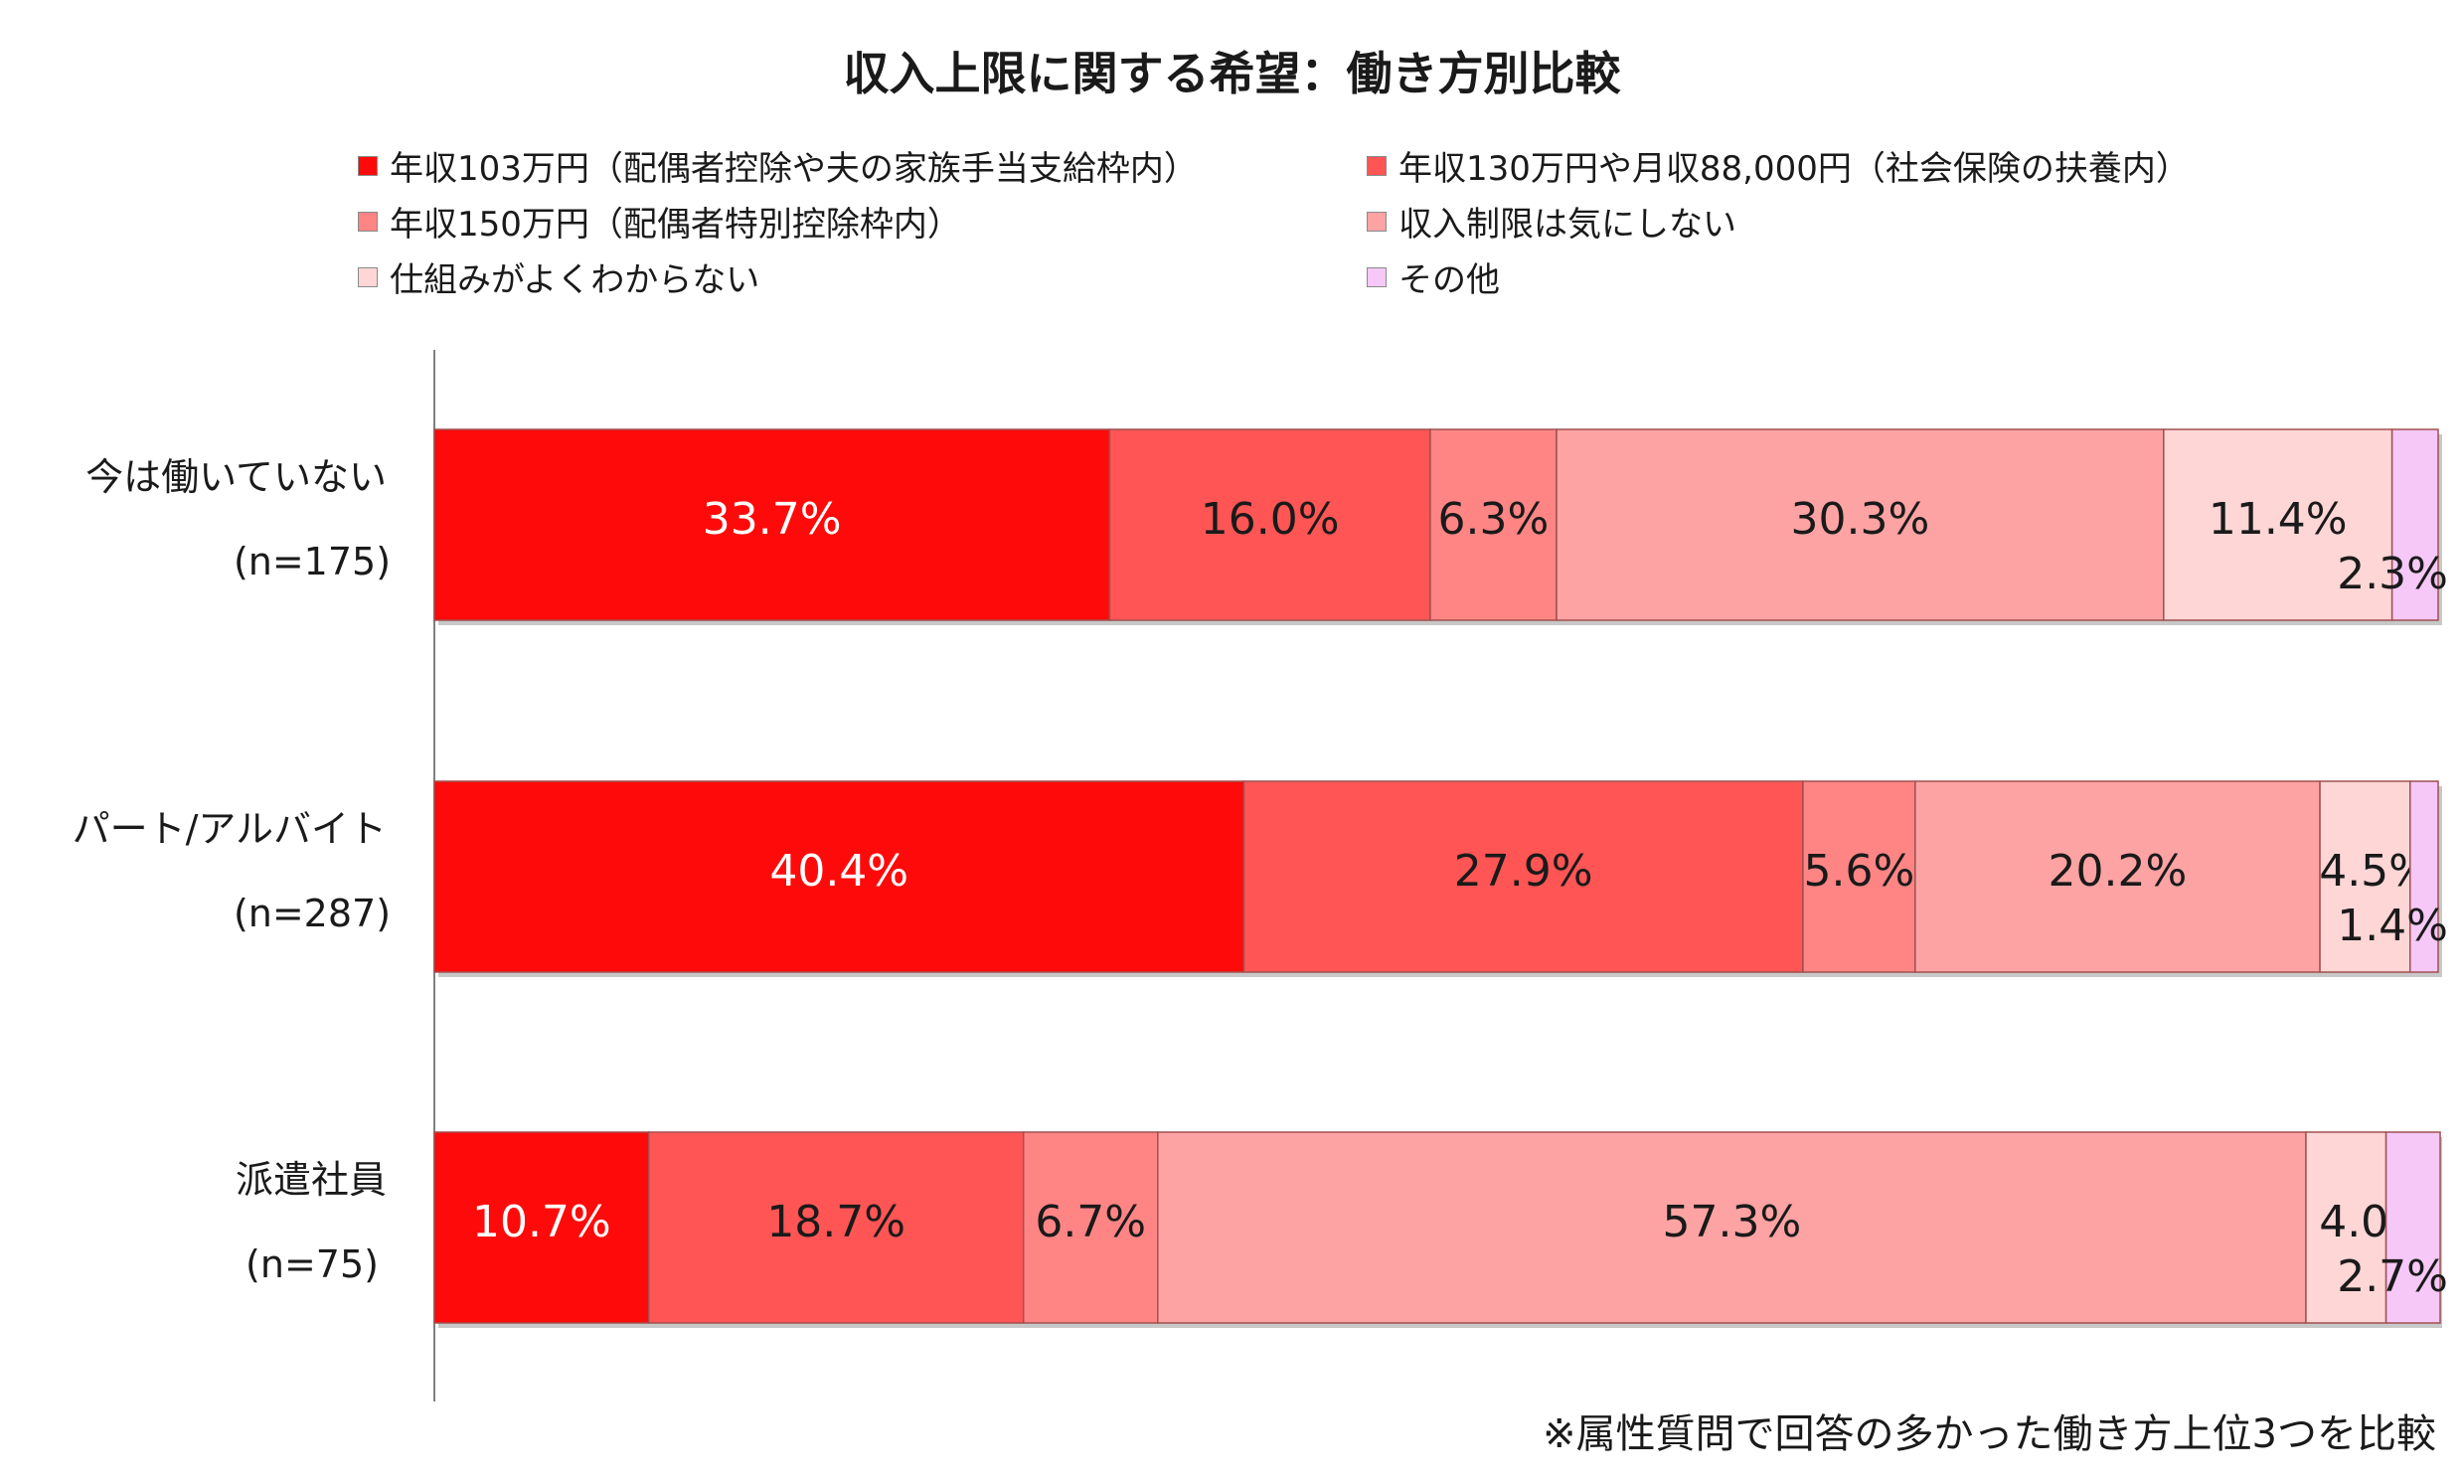  I want to click on data-label: 33.7%, so click(773, 519).